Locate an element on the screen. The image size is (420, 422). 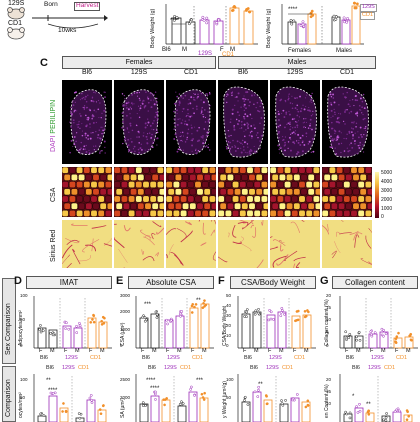
legend-bl6: Bl6 is located at coordinates (50, 369).